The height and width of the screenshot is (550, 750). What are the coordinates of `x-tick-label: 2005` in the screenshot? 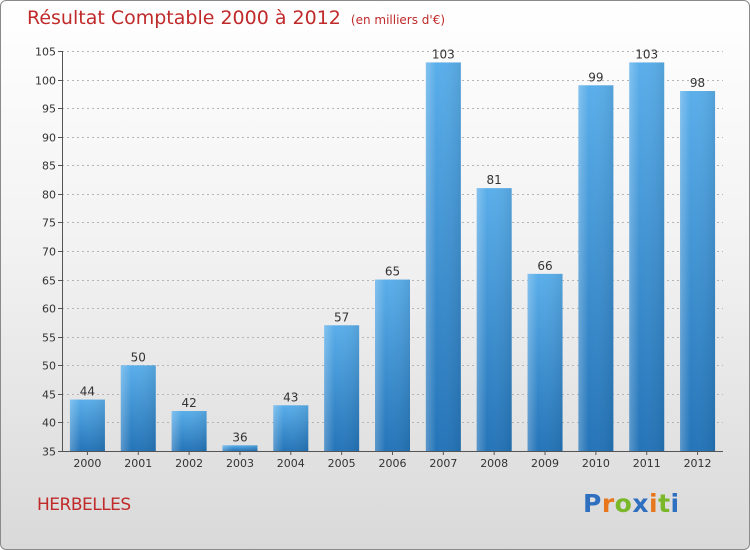 It's located at (342, 463).